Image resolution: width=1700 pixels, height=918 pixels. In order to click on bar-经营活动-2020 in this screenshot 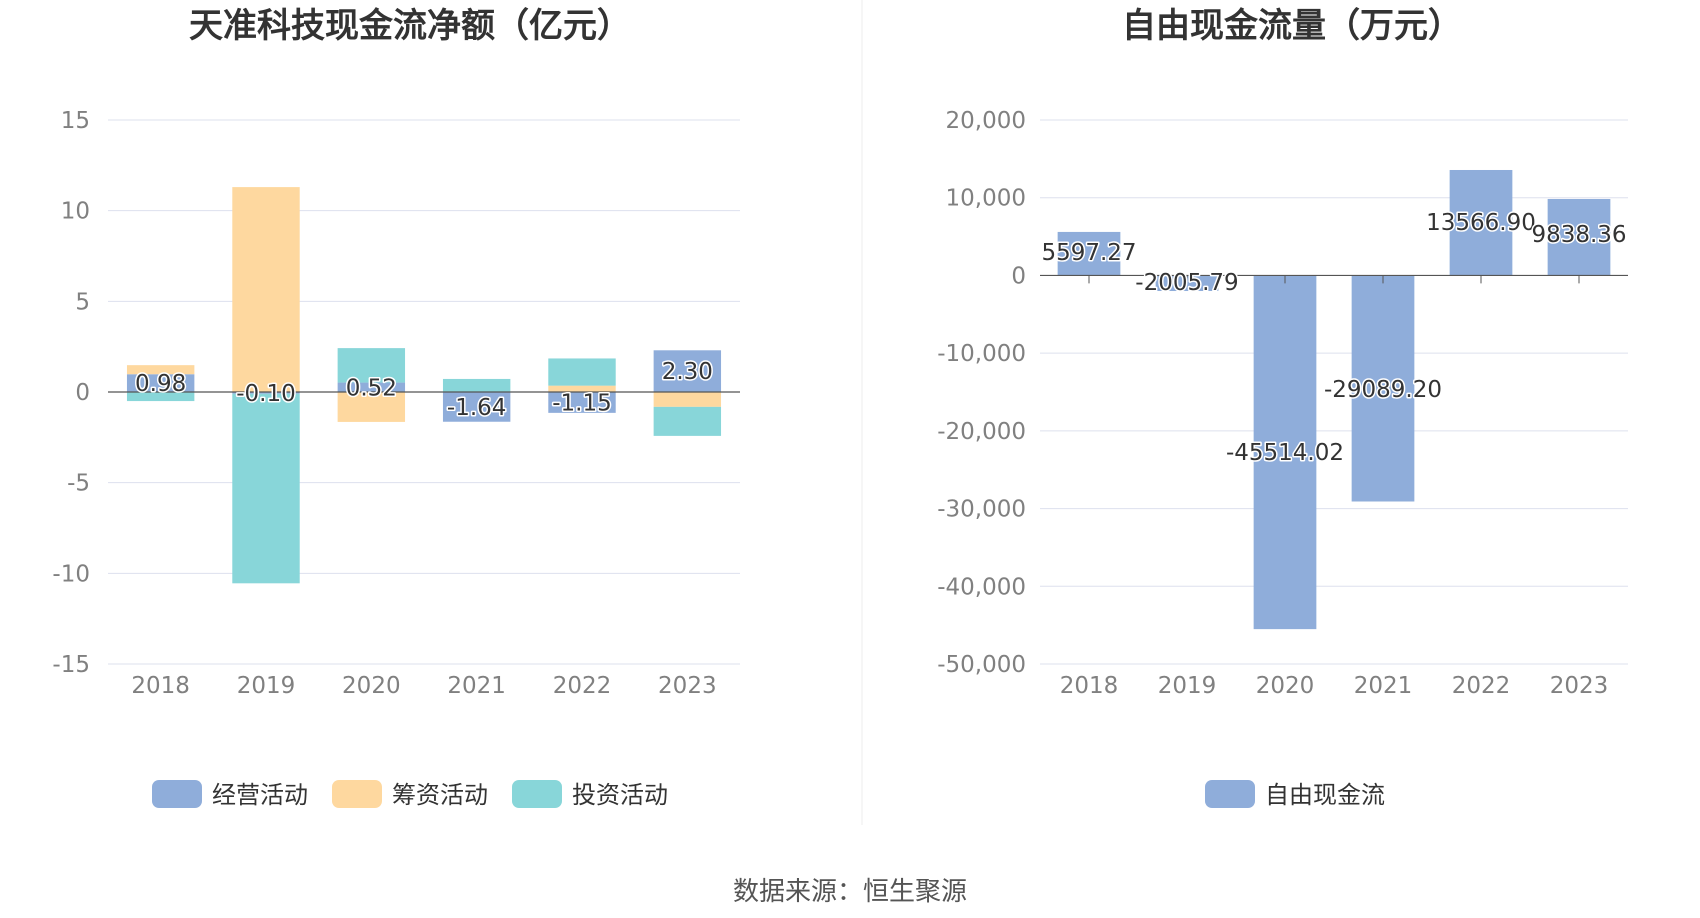, I will do `click(371, 387)`.